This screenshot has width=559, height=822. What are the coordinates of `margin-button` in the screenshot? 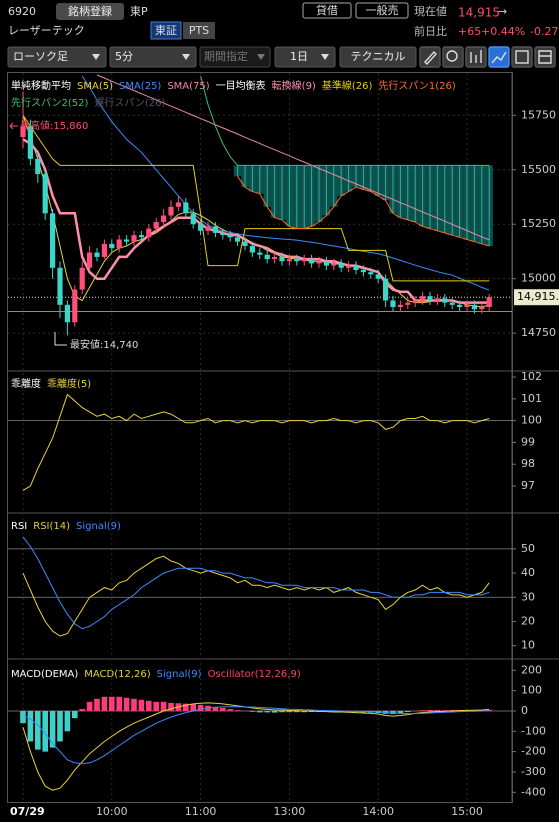 It's located at (327, 10).